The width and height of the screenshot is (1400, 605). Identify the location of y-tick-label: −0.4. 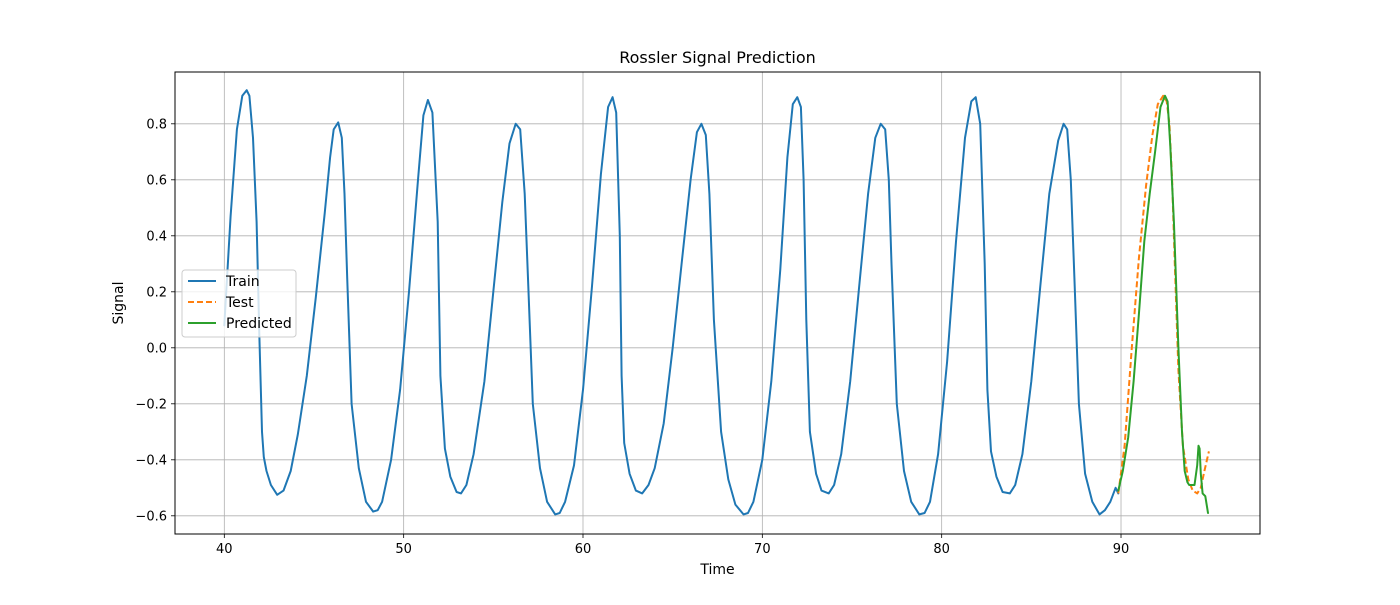
(151, 460).